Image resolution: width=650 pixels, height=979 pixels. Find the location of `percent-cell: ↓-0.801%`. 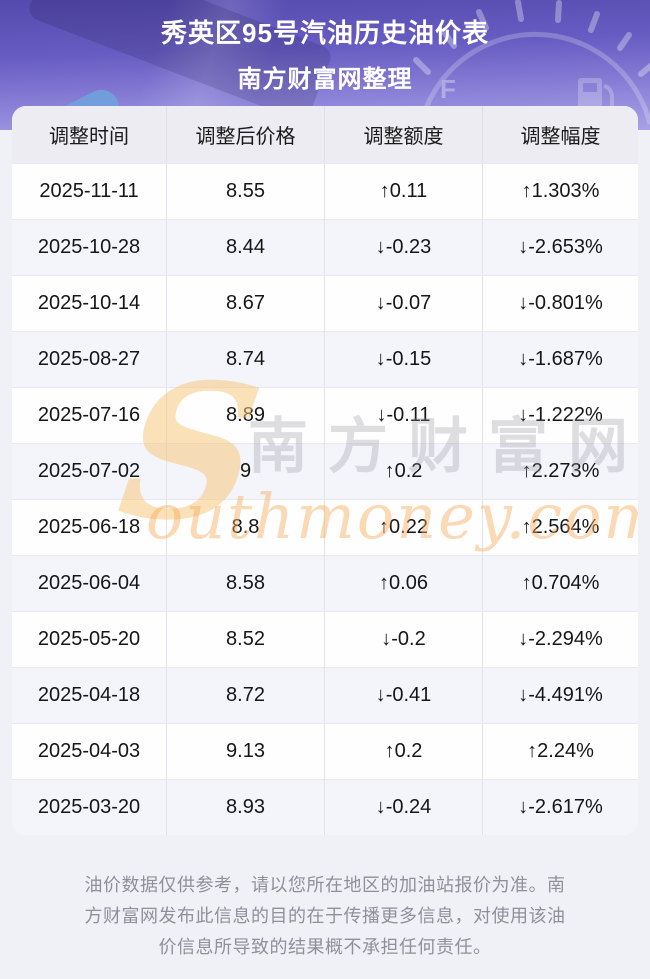

percent-cell: ↓-0.801% is located at coordinates (560, 303).